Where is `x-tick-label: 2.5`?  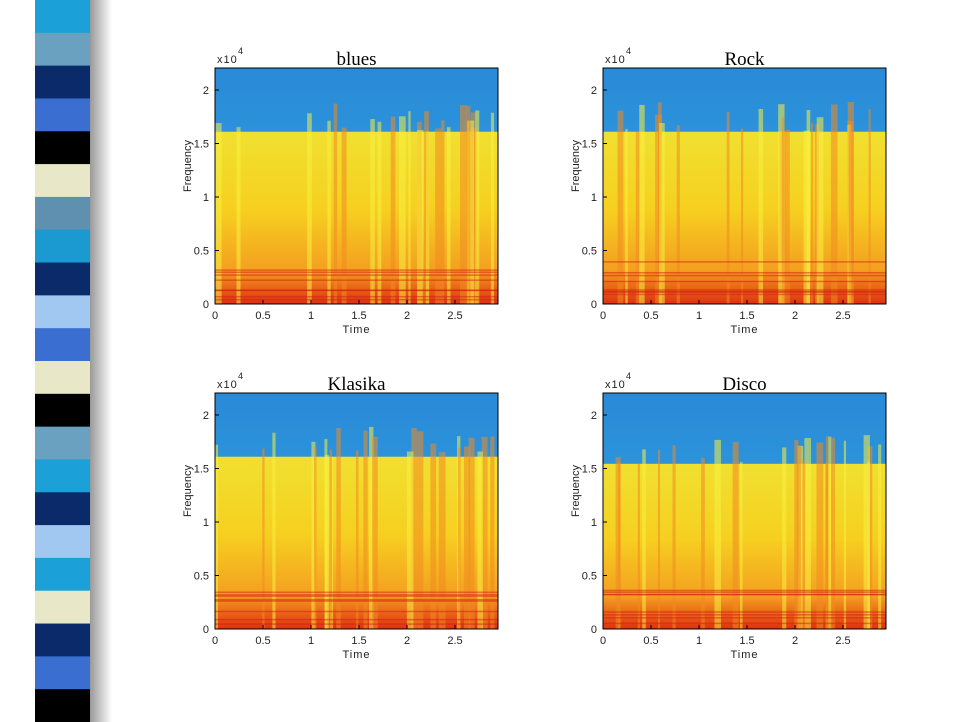 x-tick-label: 2.5 is located at coordinates (454, 316).